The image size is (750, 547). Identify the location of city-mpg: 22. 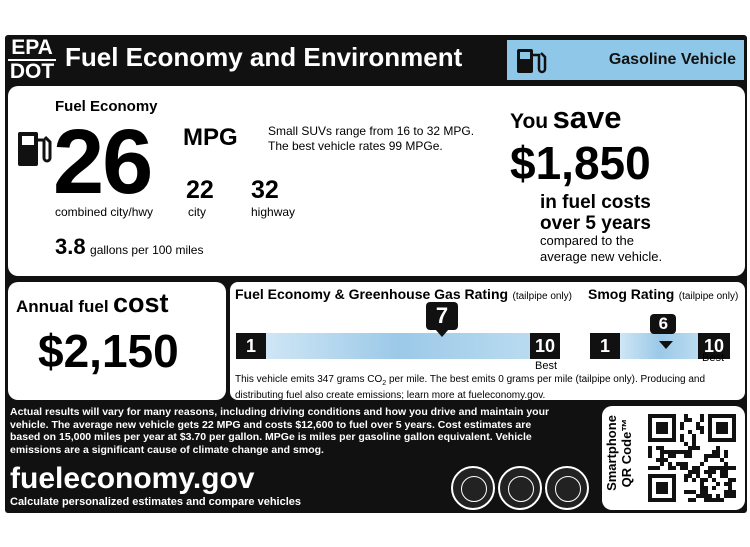
(200, 190).